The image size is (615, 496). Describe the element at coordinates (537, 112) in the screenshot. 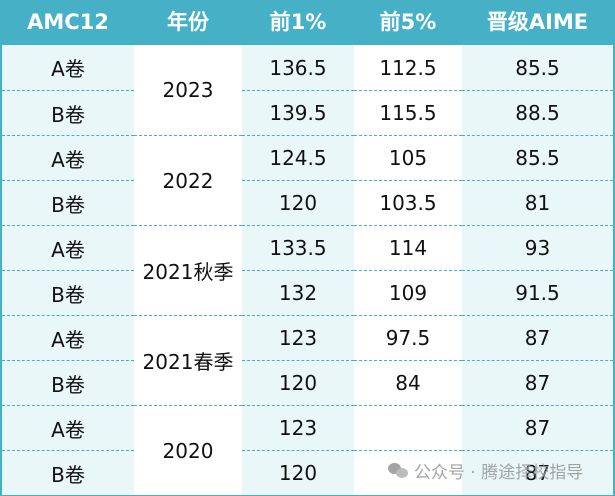

I see `aime-cell: 88.5` at that location.